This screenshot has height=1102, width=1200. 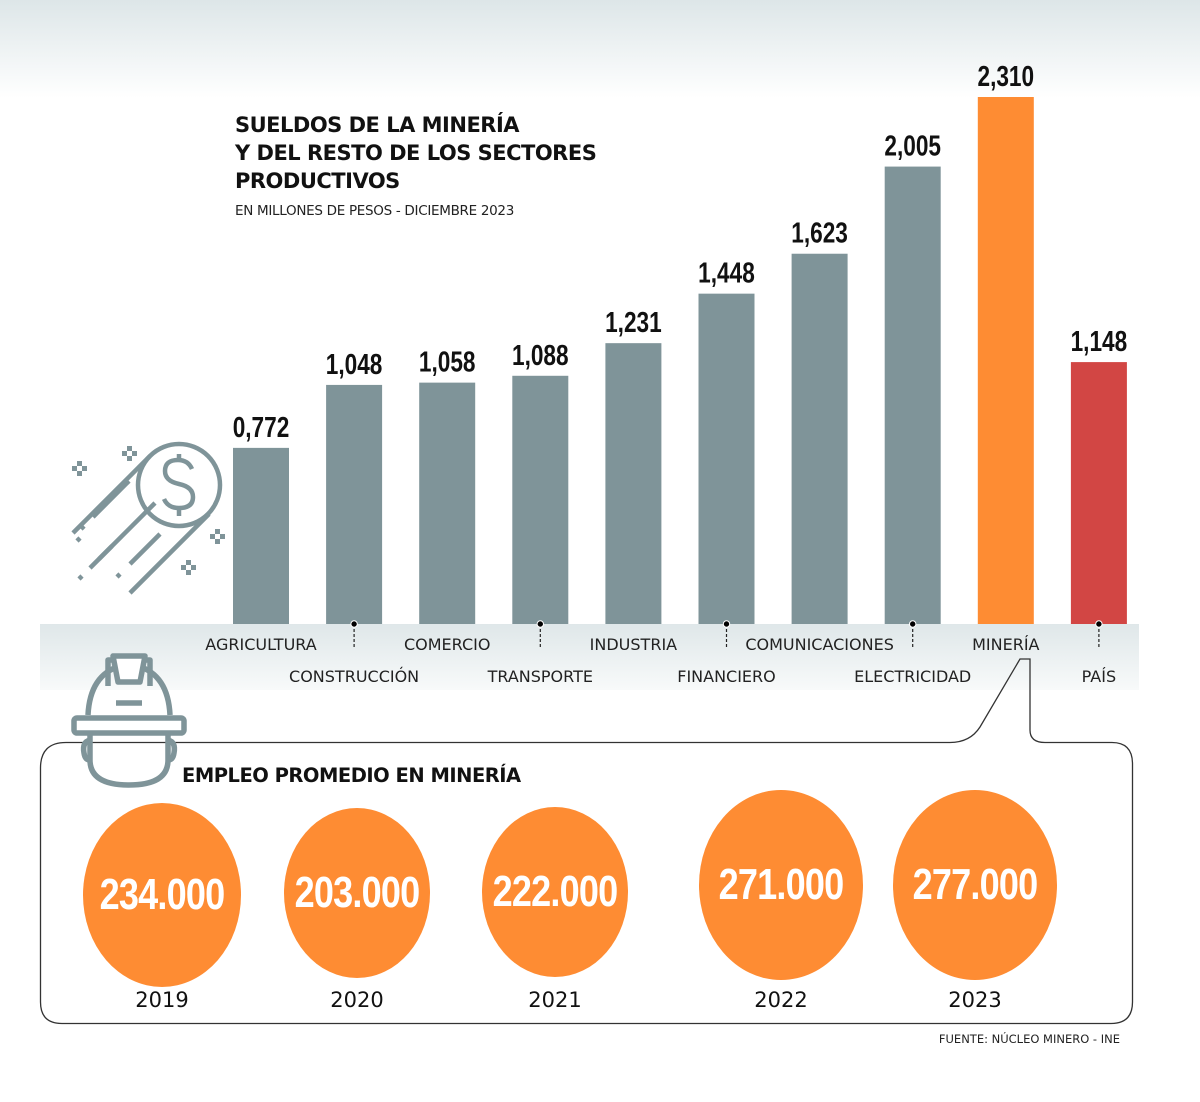 I want to click on bar-value-label-0: 0,772, so click(x=261, y=426).